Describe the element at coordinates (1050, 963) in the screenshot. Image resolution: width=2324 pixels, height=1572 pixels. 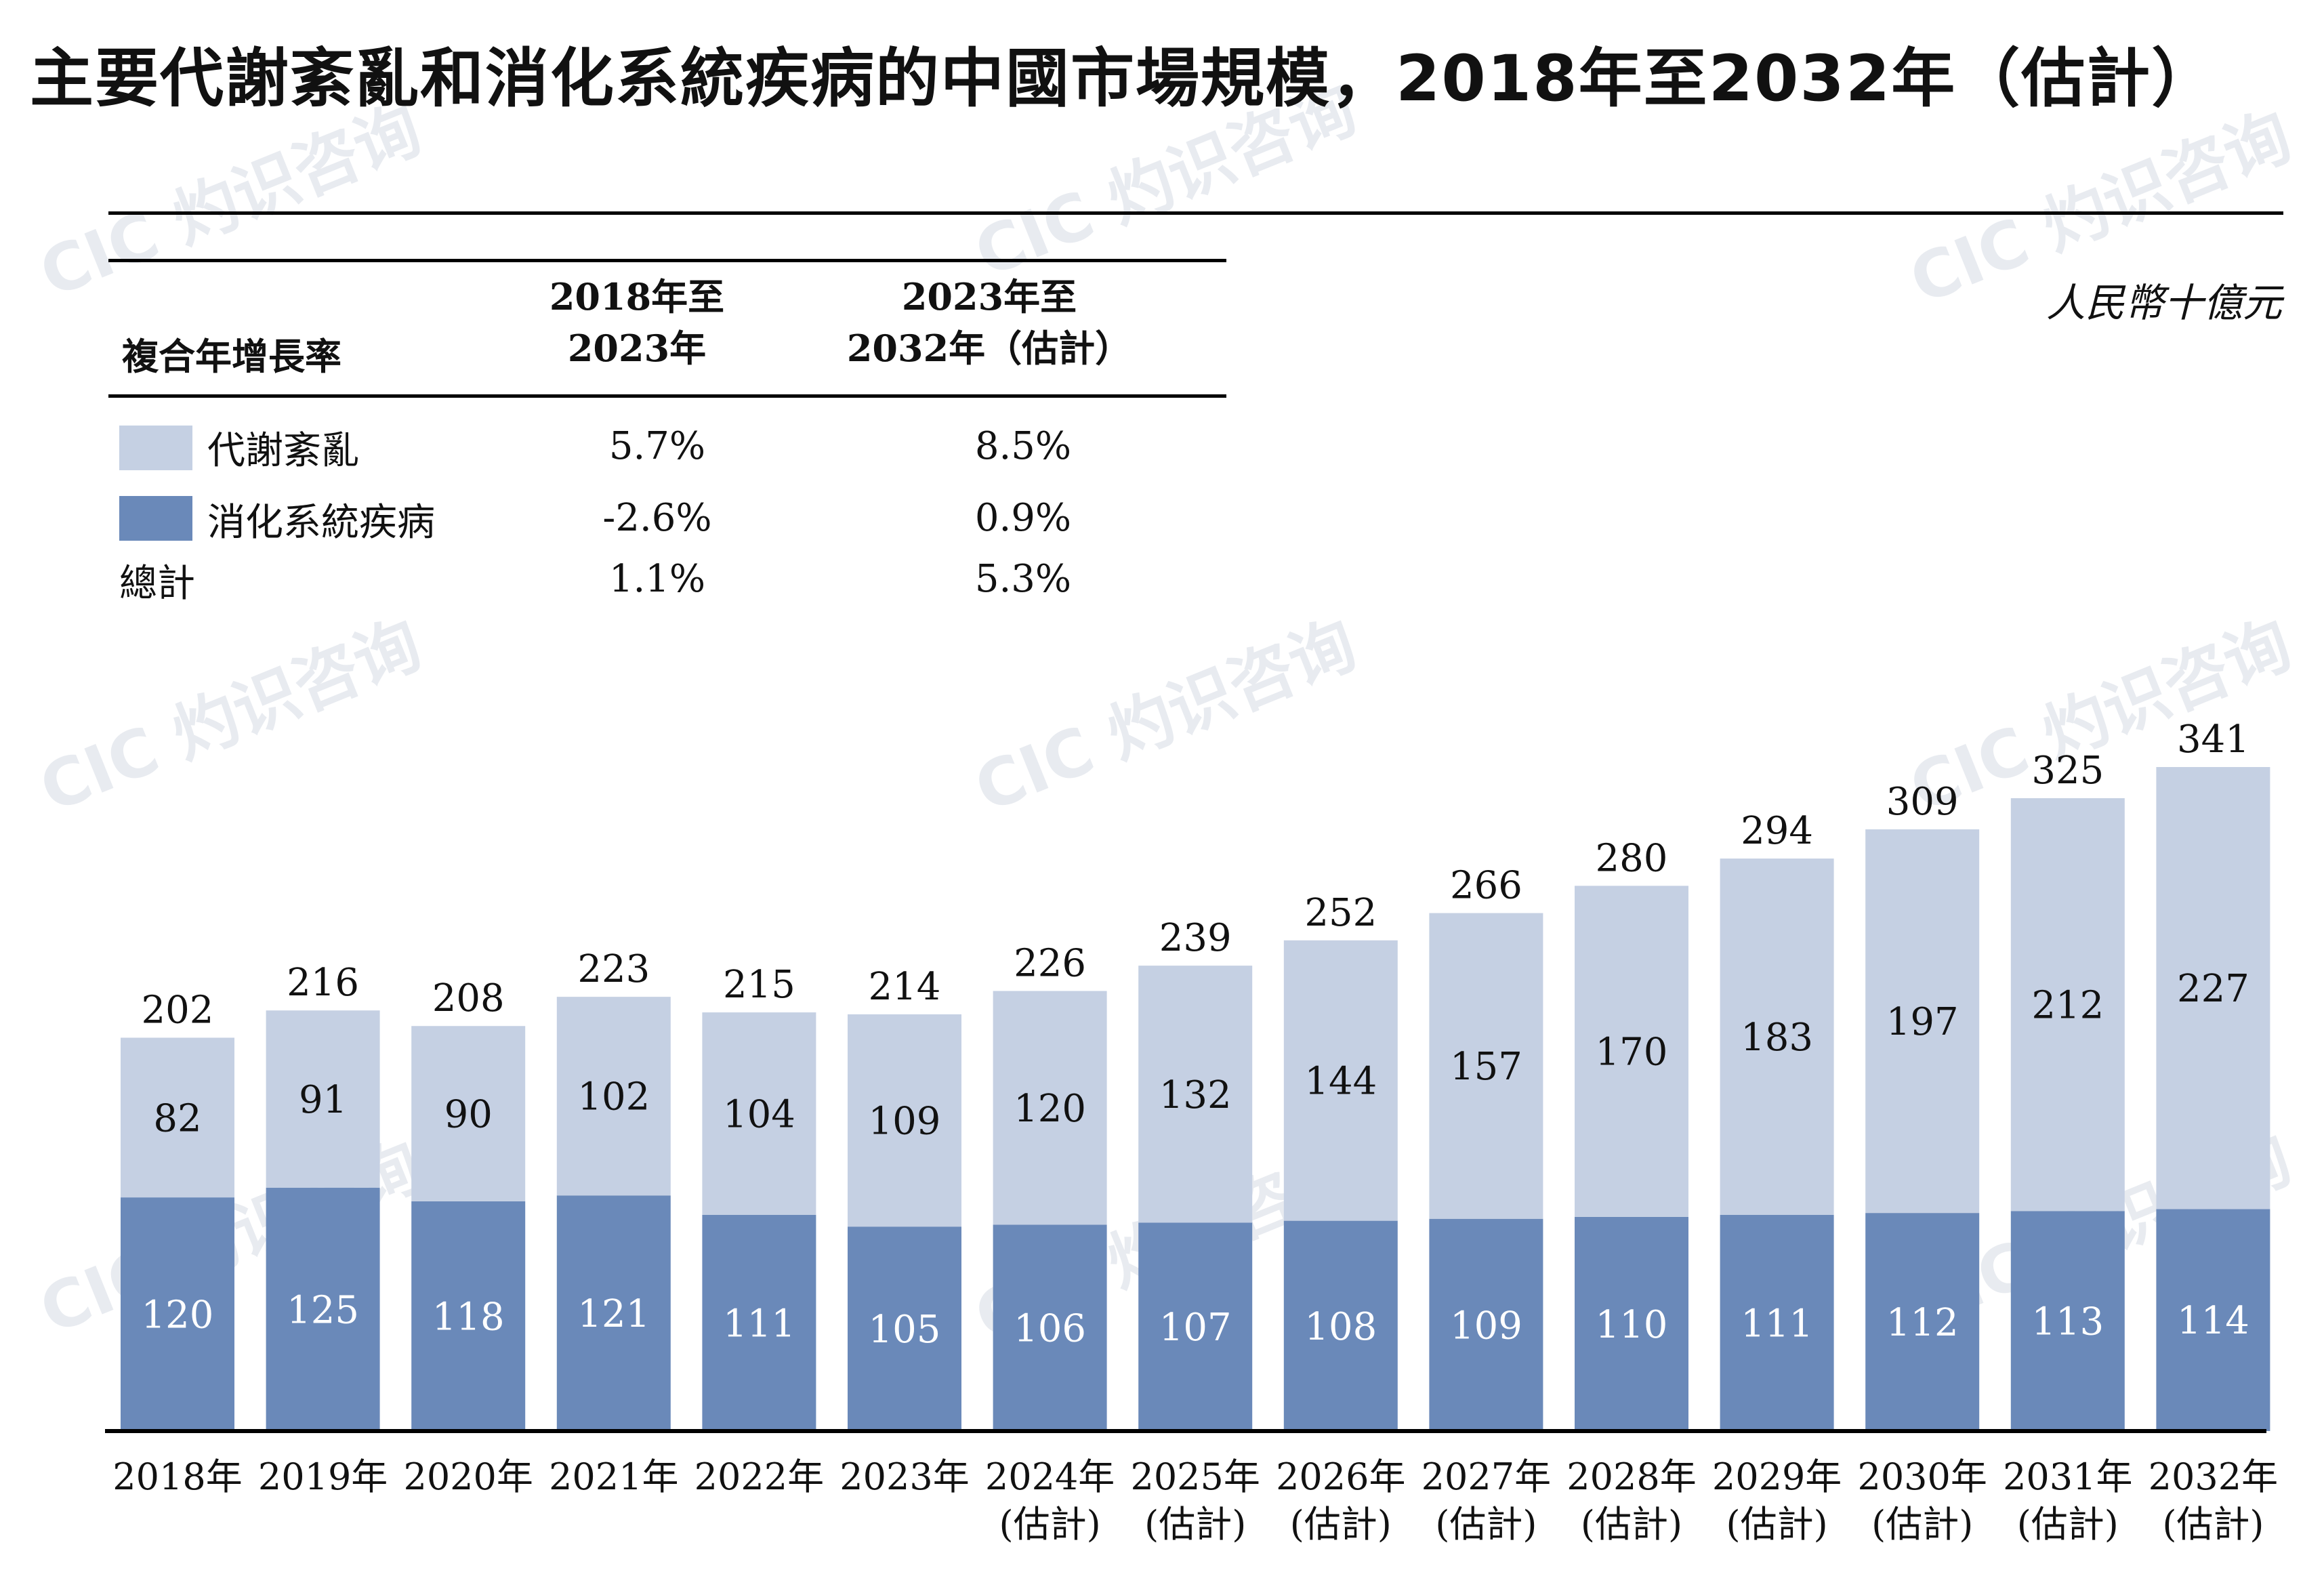
I see `data-label-total: 226` at that location.